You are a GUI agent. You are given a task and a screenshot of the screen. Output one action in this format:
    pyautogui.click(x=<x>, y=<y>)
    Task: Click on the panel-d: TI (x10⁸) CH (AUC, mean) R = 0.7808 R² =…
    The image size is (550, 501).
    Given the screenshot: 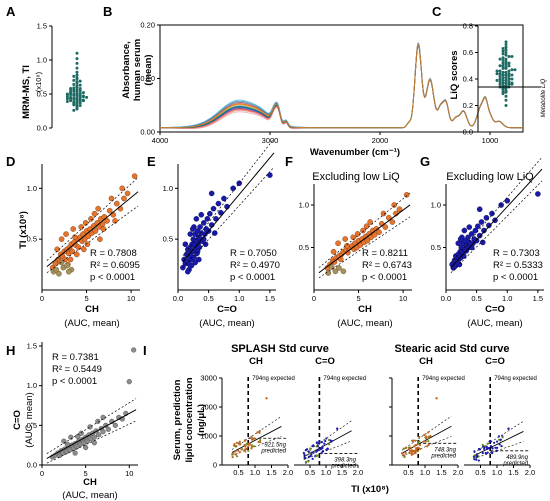 What is the action you would take?
    pyautogui.click(x=79, y=246)
    